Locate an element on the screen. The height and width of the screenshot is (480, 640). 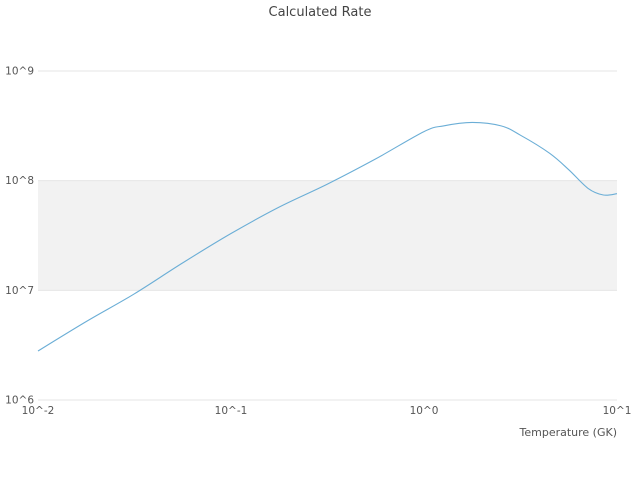
y-tick-label: 10^9 is located at coordinates (19, 72).